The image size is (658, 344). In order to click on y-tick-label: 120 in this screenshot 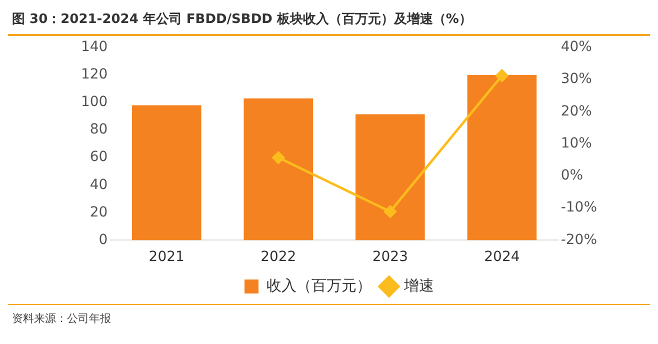, I will do `click(94, 74)`.